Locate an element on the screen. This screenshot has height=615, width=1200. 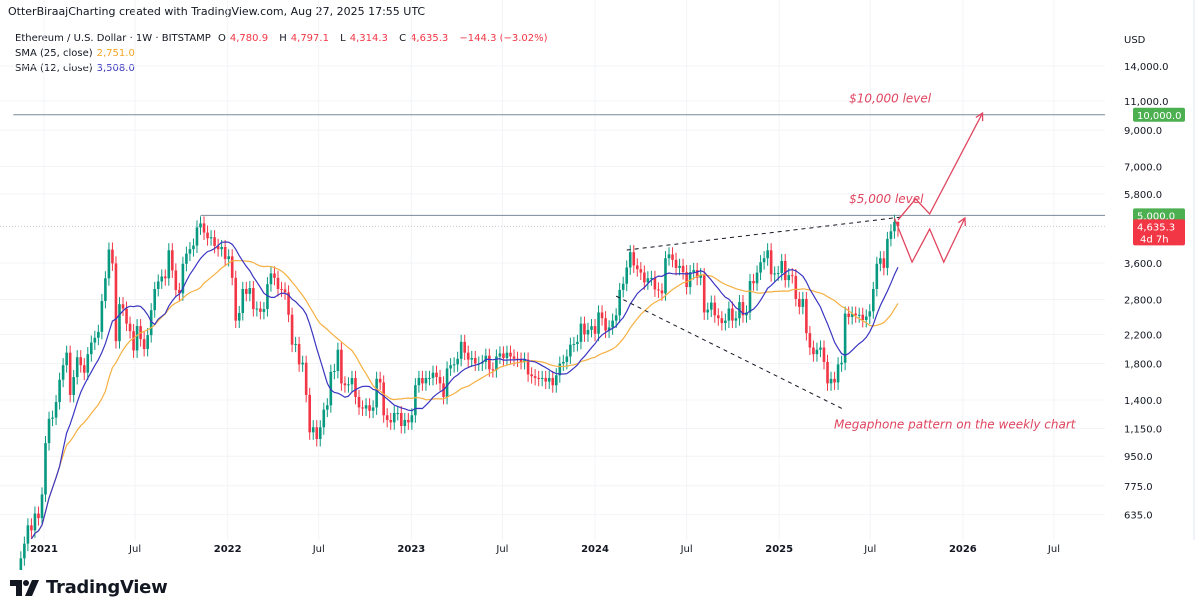
price-label-text: 10,000.0 is located at coordinates (1159, 116).